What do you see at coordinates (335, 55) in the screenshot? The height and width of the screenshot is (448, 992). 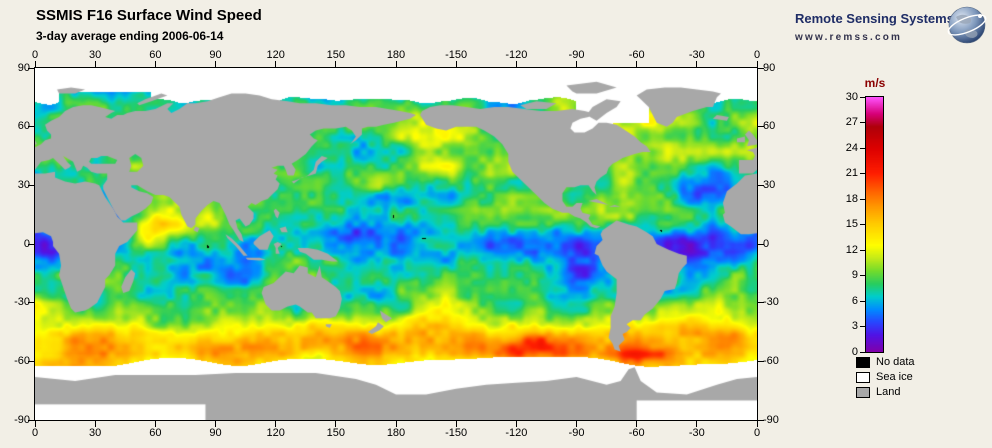 I see `lon-label-top: 150` at bounding box center [335, 55].